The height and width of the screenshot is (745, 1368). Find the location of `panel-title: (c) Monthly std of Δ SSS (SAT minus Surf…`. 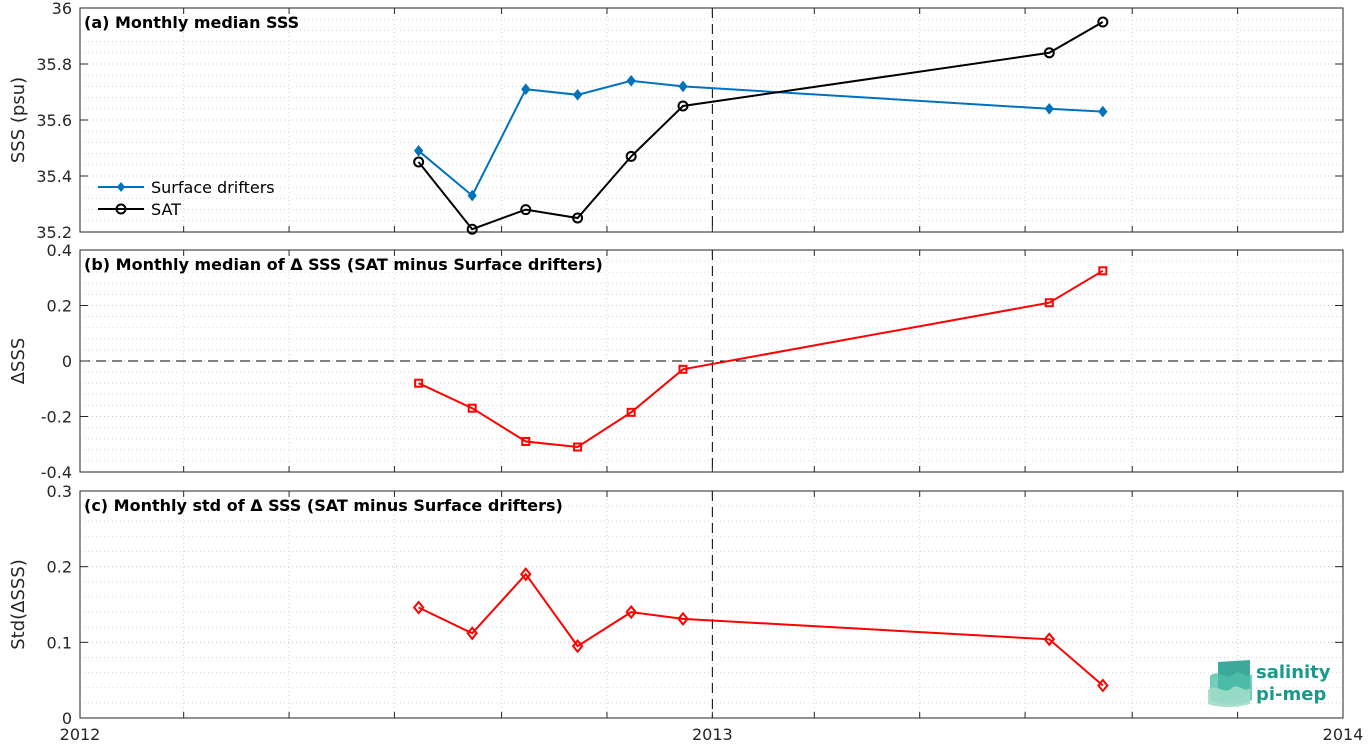

panel-title: (c) Monthly std of Δ SSS (SAT minus Surf… is located at coordinates (323, 505).